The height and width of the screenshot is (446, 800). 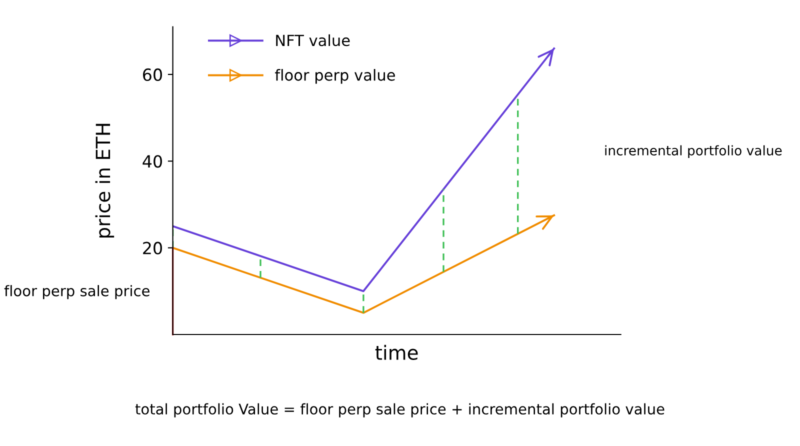 What do you see at coordinates (152, 161) in the screenshot?
I see `y-tick-label: 40` at bounding box center [152, 161].